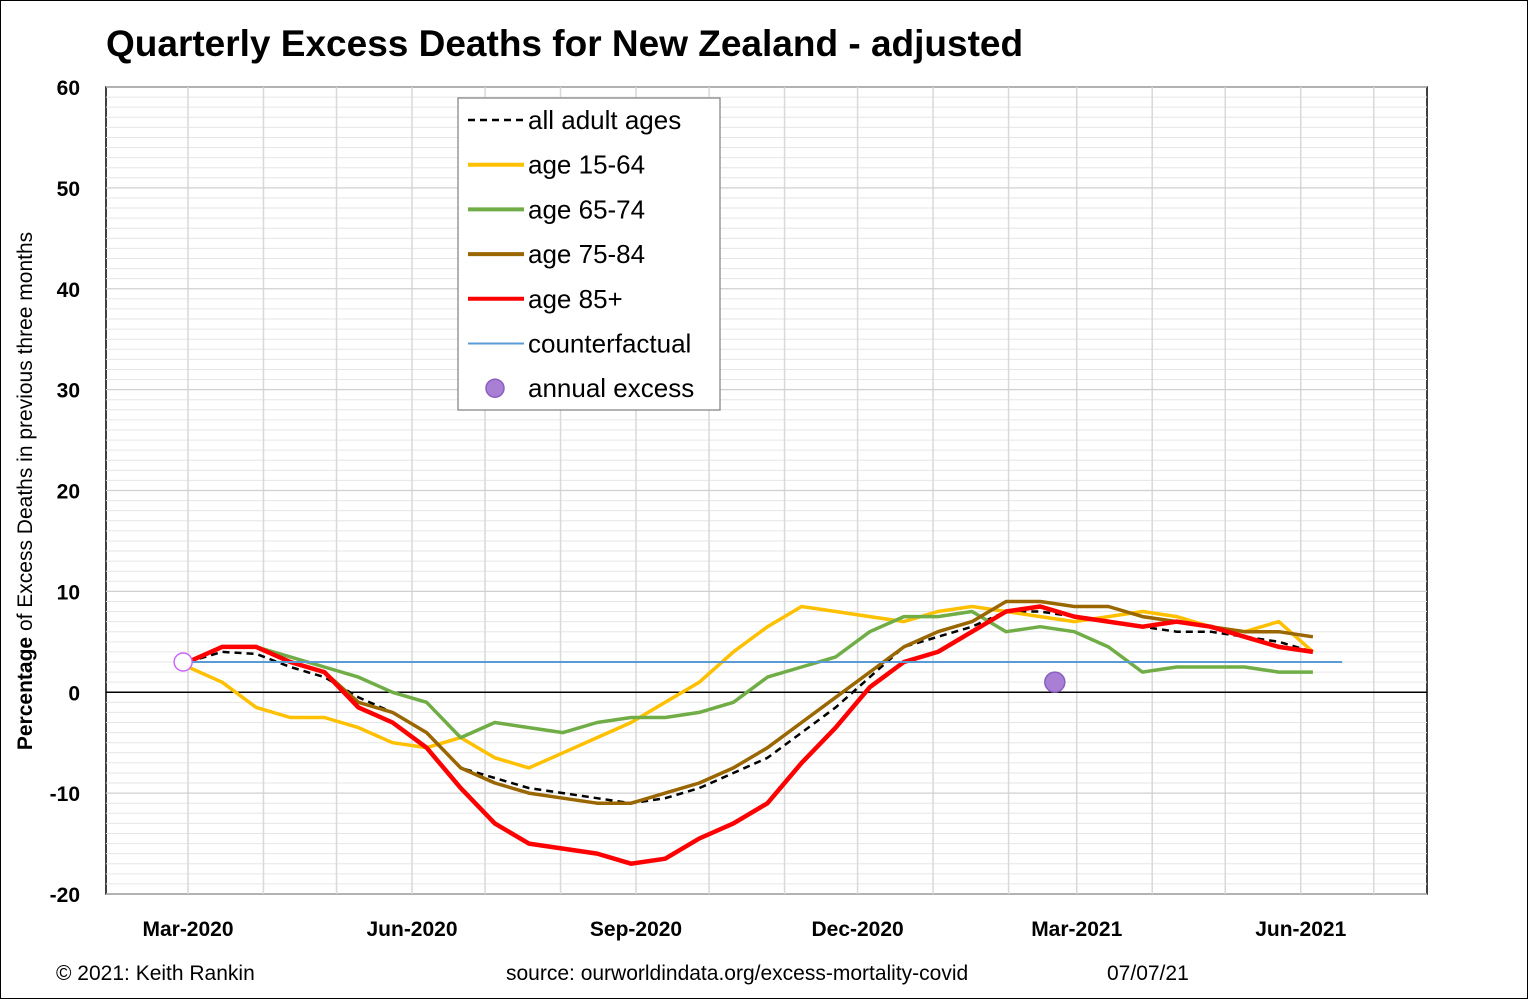  What do you see at coordinates (68, 592) in the screenshot?
I see `y-tick-label: 10` at bounding box center [68, 592].